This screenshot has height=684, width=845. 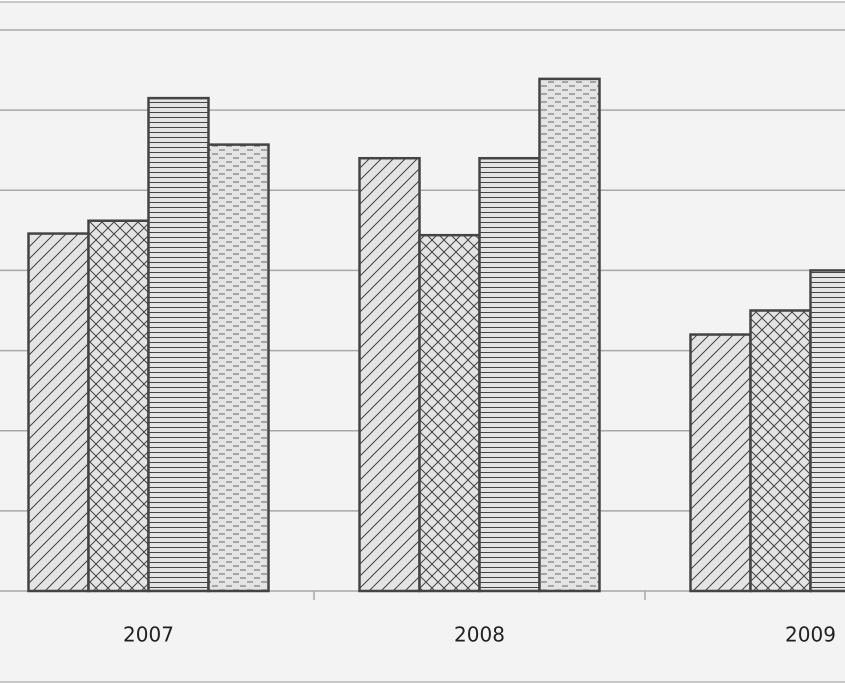 What do you see at coordinates (479, 635) in the screenshot?
I see `x-tick-label: 2008` at bounding box center [479, 635].